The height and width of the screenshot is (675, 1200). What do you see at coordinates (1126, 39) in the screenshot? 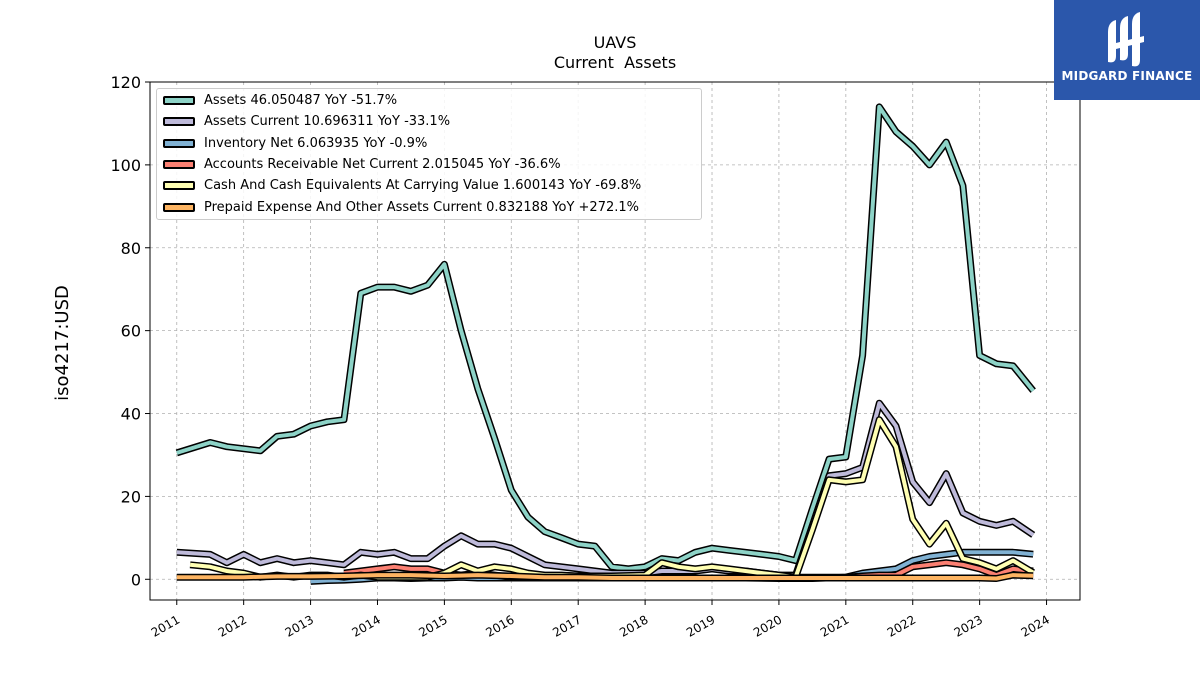
I see `midgard-logo-icon` at bounding box center [1126, 39].